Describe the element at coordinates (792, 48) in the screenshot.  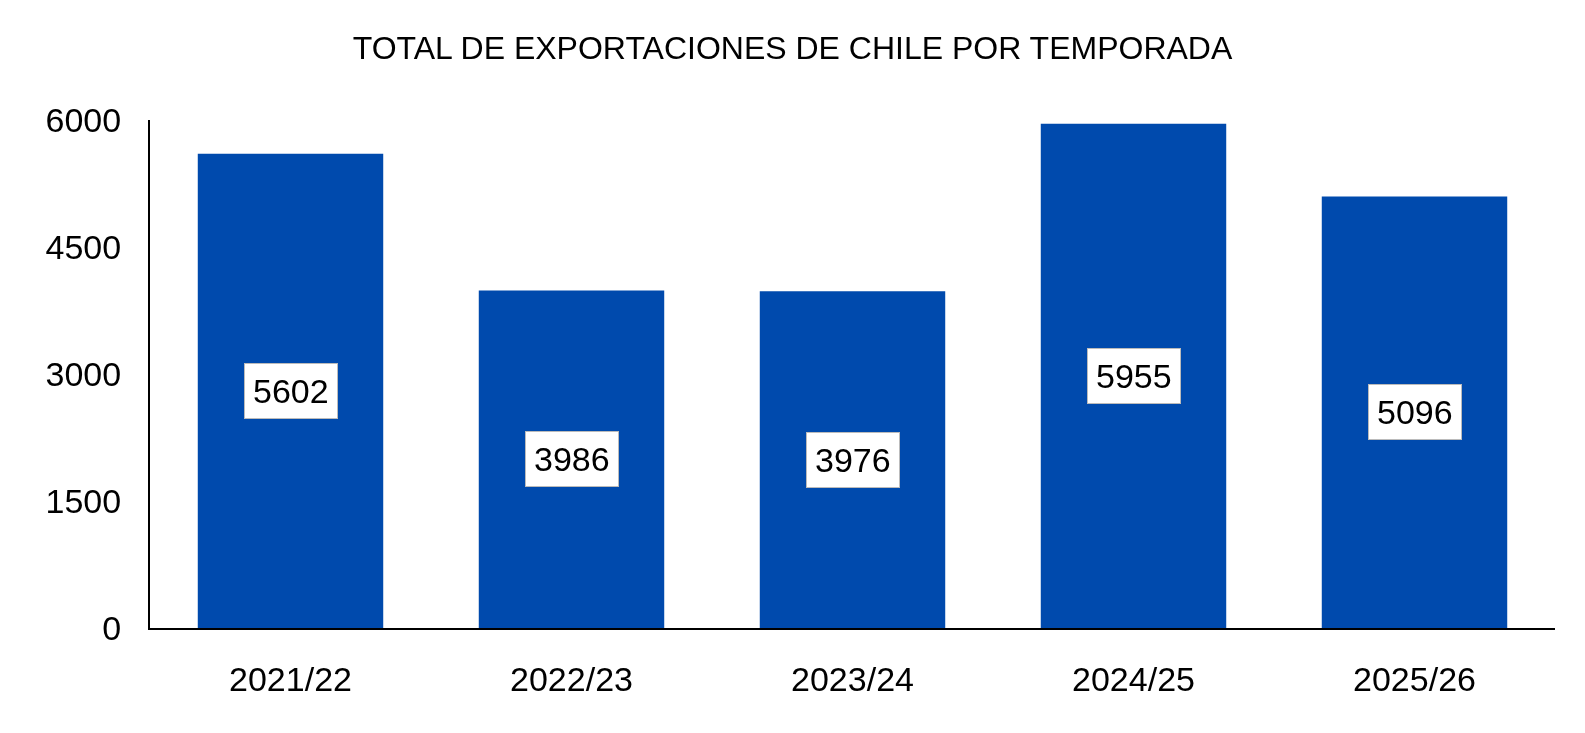
I see `chart-title: TOTAL DE EXPORTACIONES DE CHILE POR TEMPORADA` at that location.